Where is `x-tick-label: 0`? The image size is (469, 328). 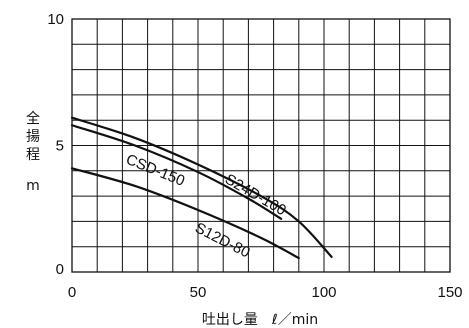 x-tick-label: 0 is located at coordinates (72, 292).